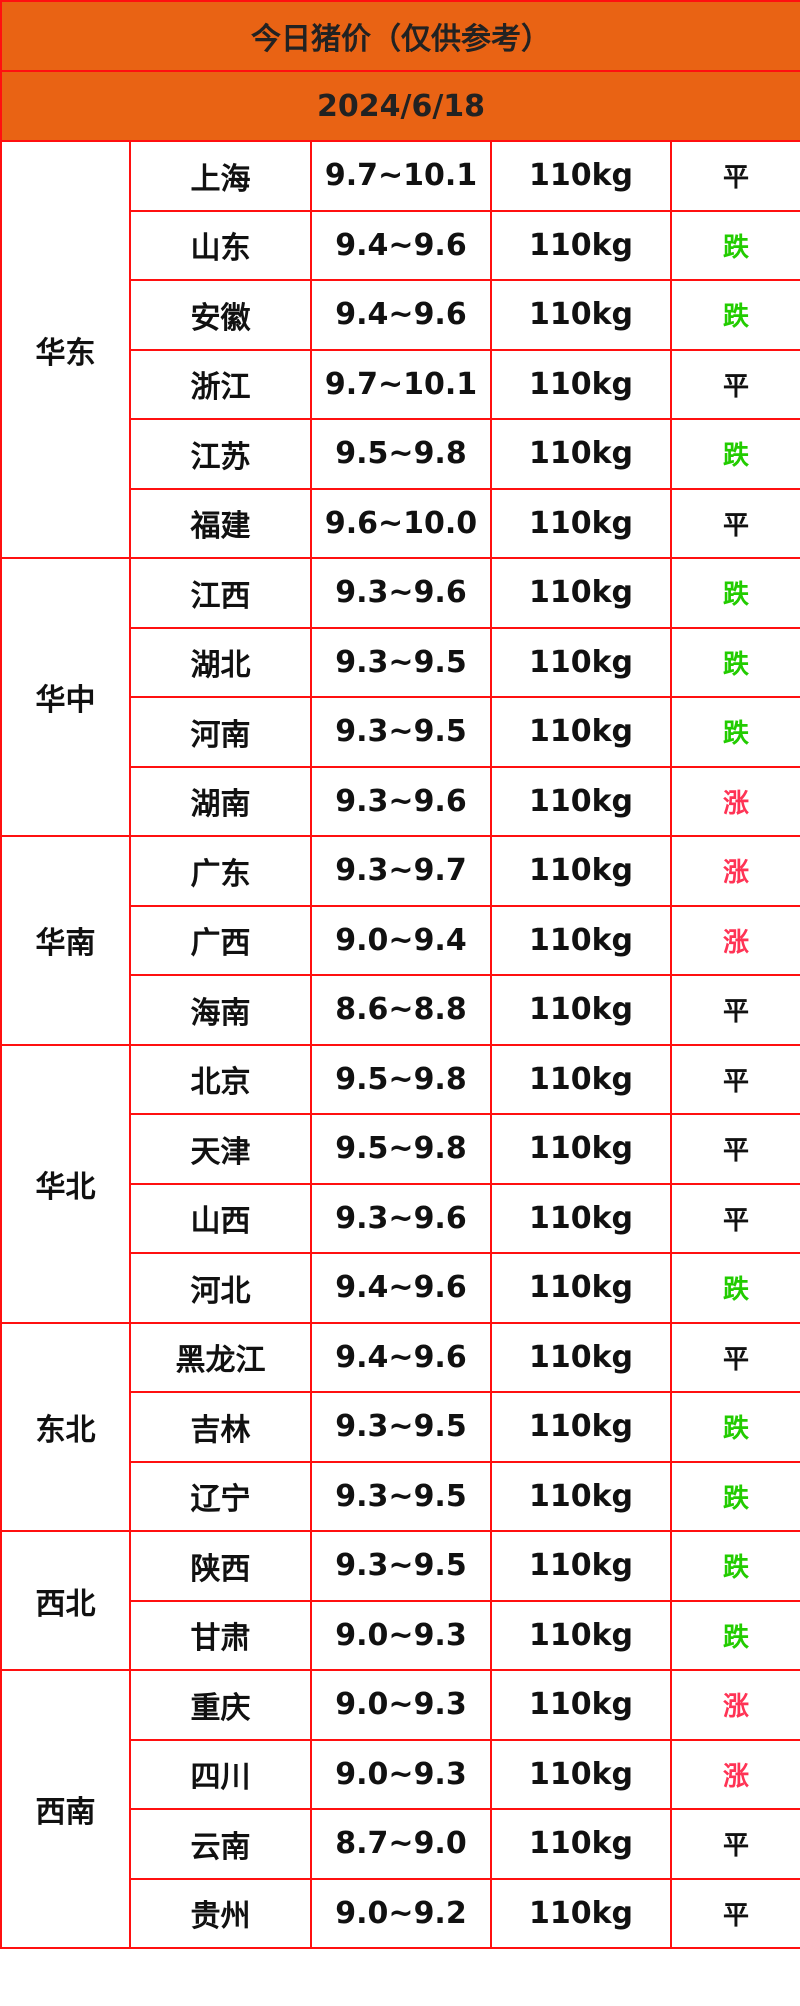 Image resolution: width=800 pixels, height=2006 pixels. I want to click on table-row: 山西 9.3~9.6 110kg 平, so click(400, 1218).